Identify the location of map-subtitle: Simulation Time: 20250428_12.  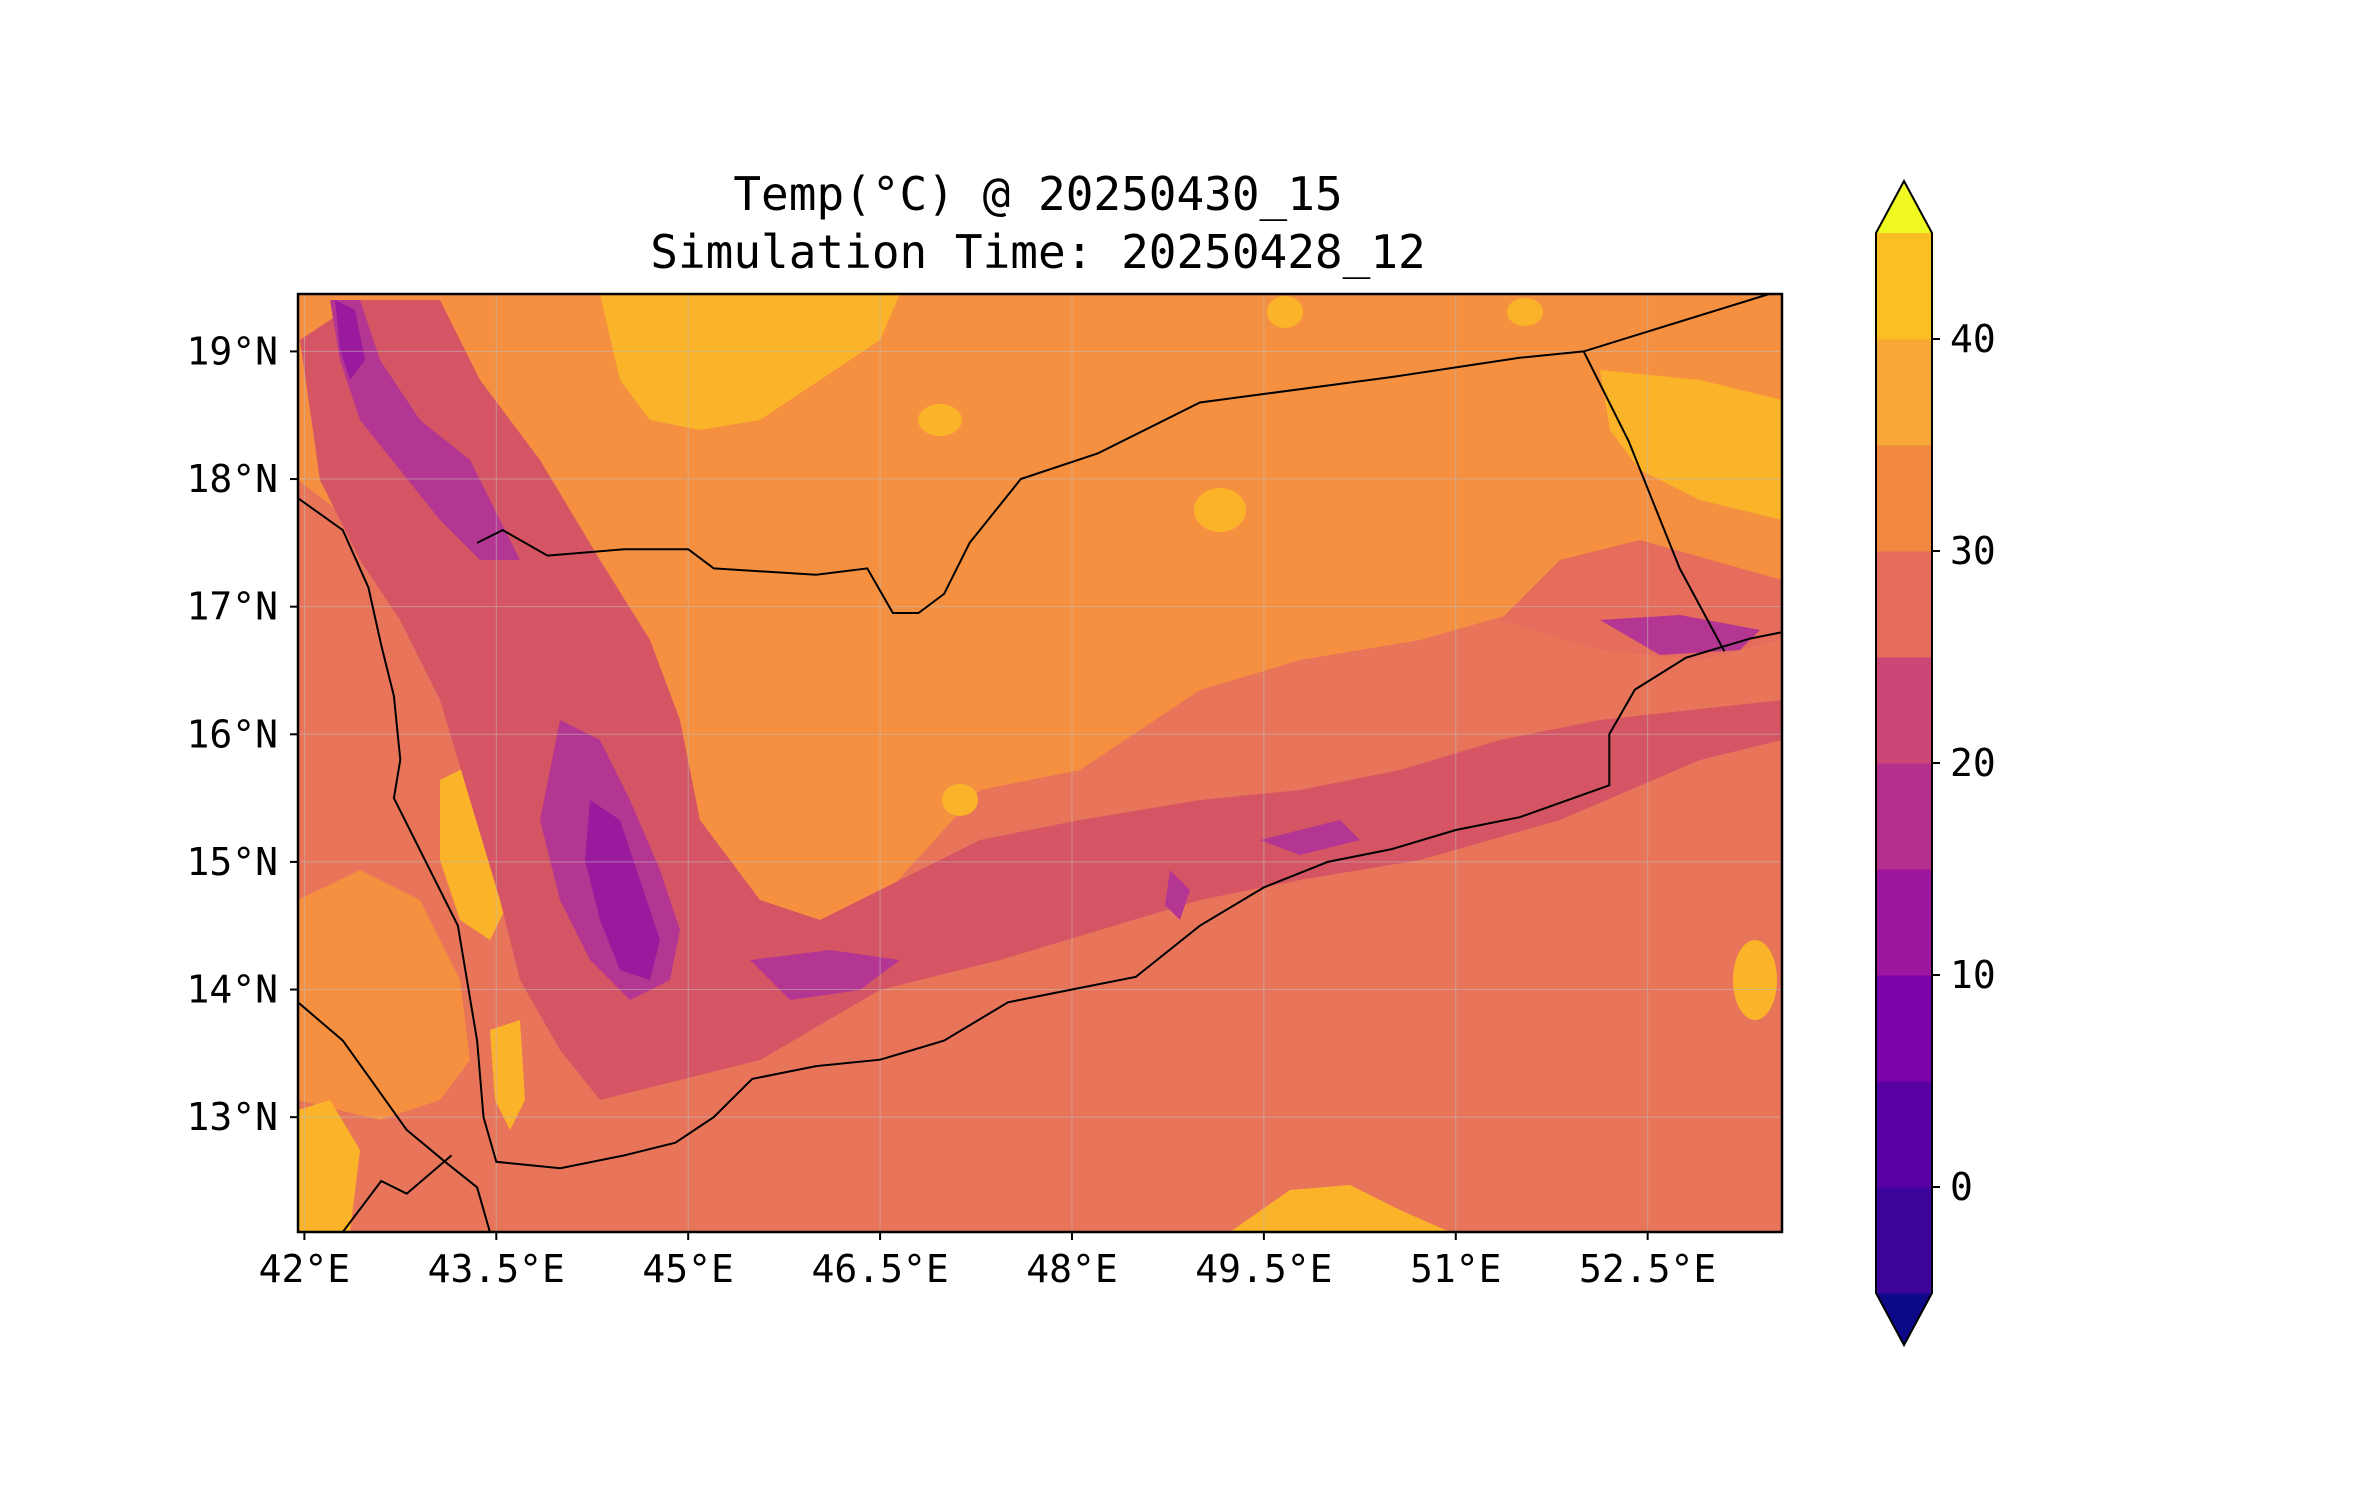
(1038, 252).